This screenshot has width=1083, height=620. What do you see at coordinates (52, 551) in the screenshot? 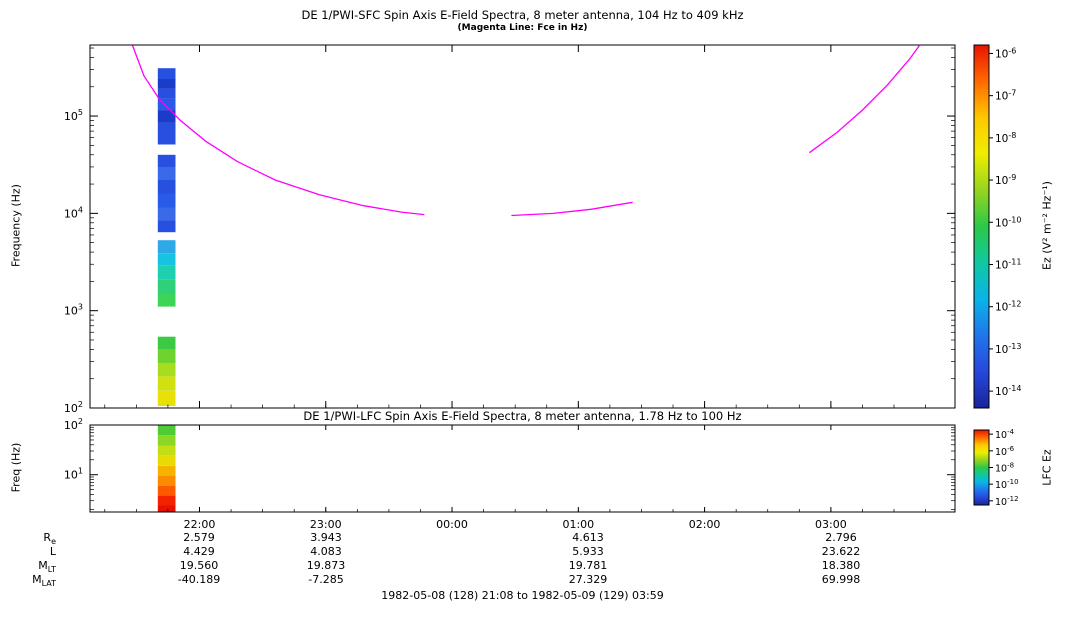
I see `ephemeris-row-label: L` at bounding box center [52, 551].